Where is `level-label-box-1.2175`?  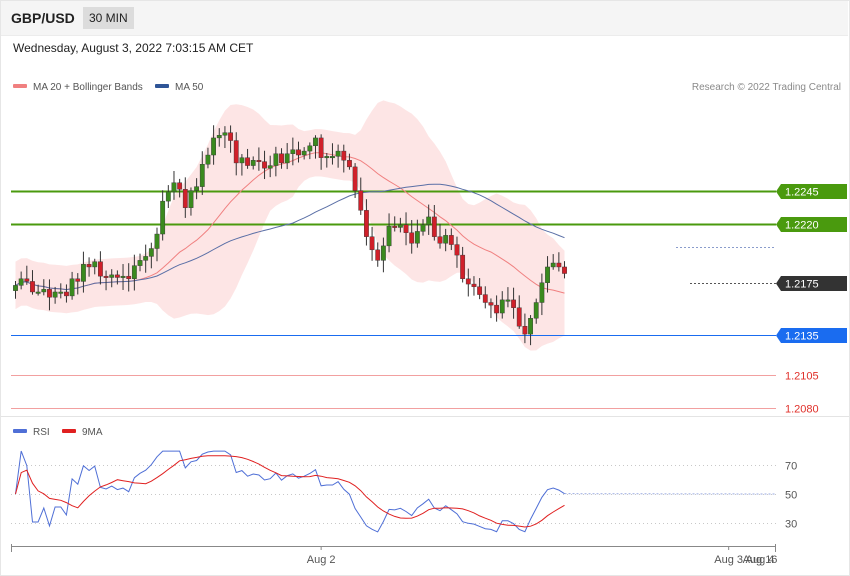 level-label-box-1.2175 is located at coordinates (811, 283).